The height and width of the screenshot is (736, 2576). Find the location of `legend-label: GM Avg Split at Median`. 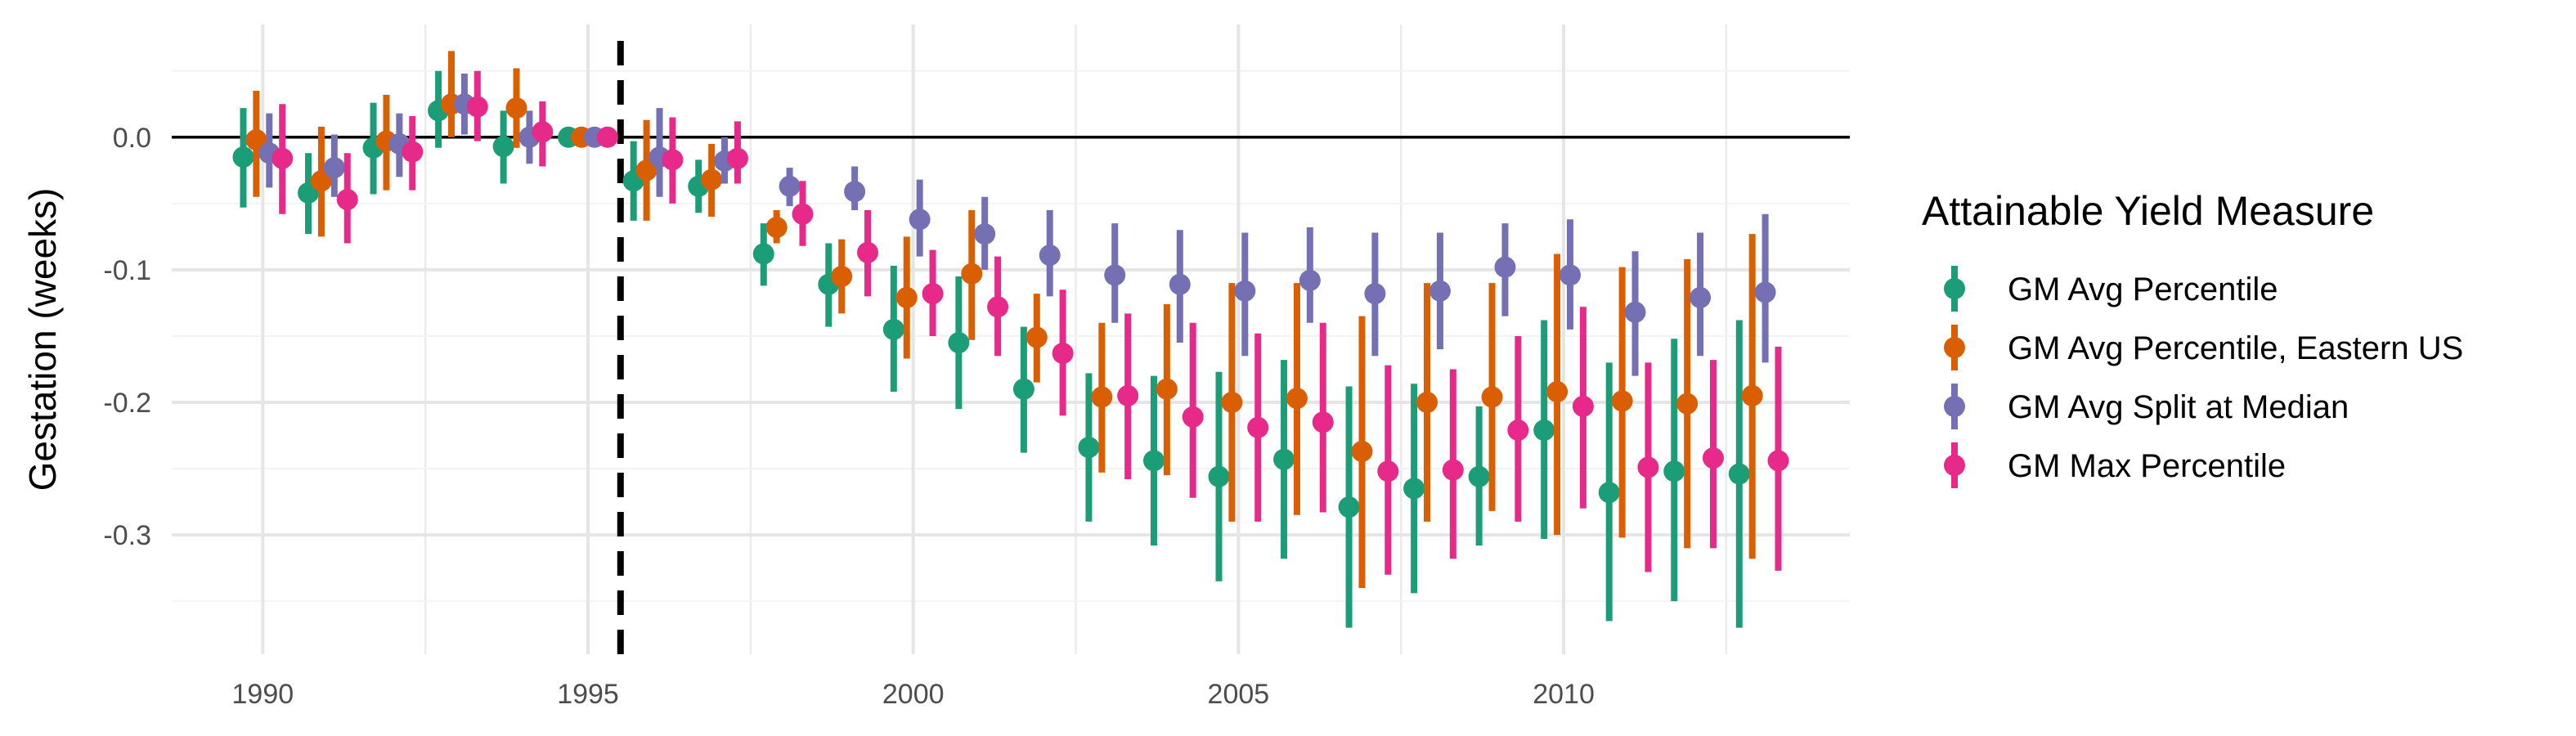

legend-label: GM Avg Split at Median is located at coordinates (2178, 407).